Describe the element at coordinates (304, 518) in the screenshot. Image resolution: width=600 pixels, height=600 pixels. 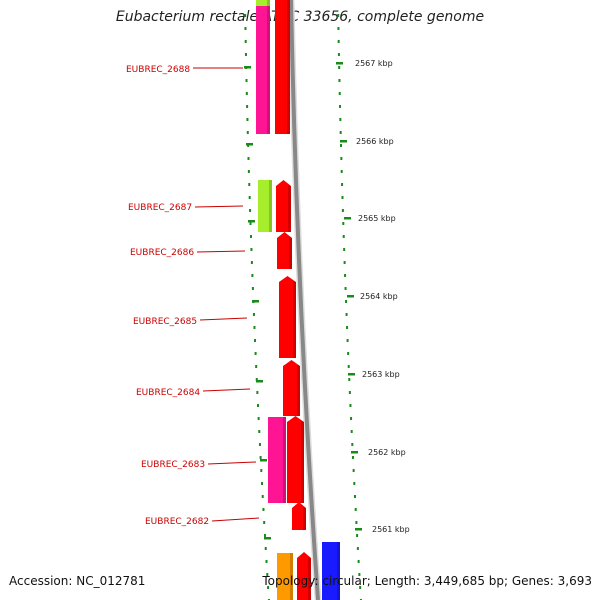
I see `gene-arrow-2682-shade` at that location.